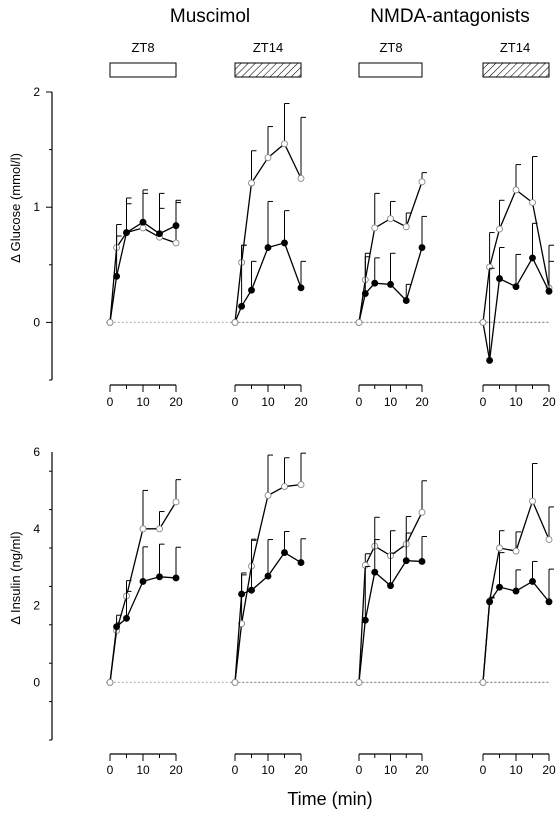  What do you see at coordinates (452, 628) in the screenshot?
I see `panel-insulin-3: 0 10 20` at bounding box center [452, 628].